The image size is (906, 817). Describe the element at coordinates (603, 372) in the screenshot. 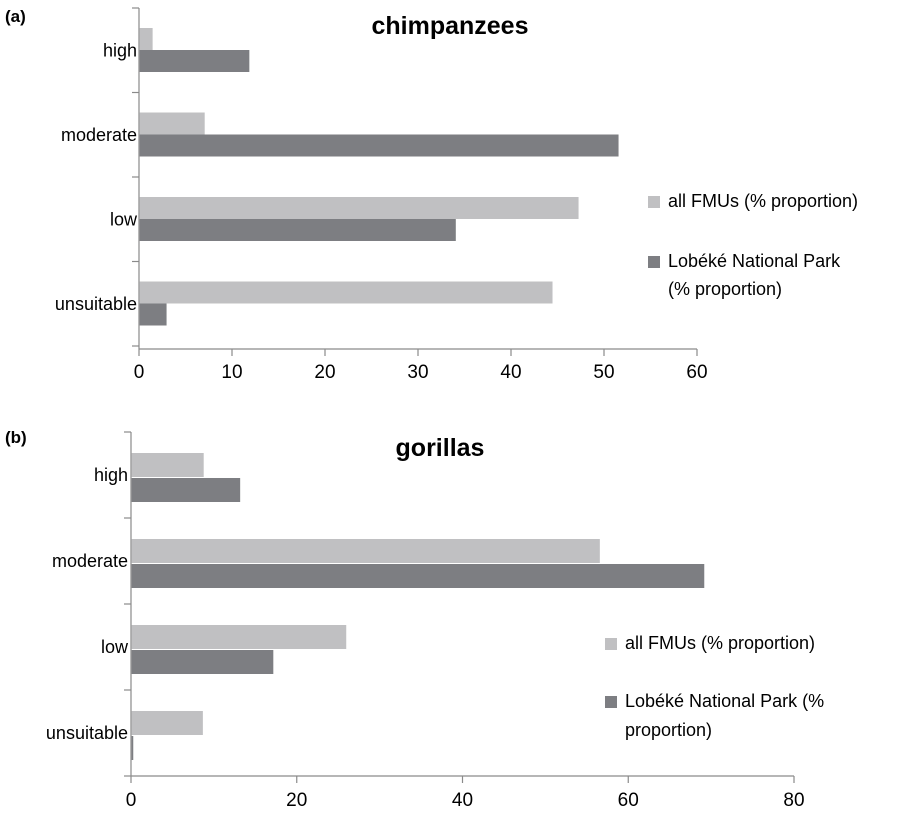

I see `x-tick-label: 50` at that location.